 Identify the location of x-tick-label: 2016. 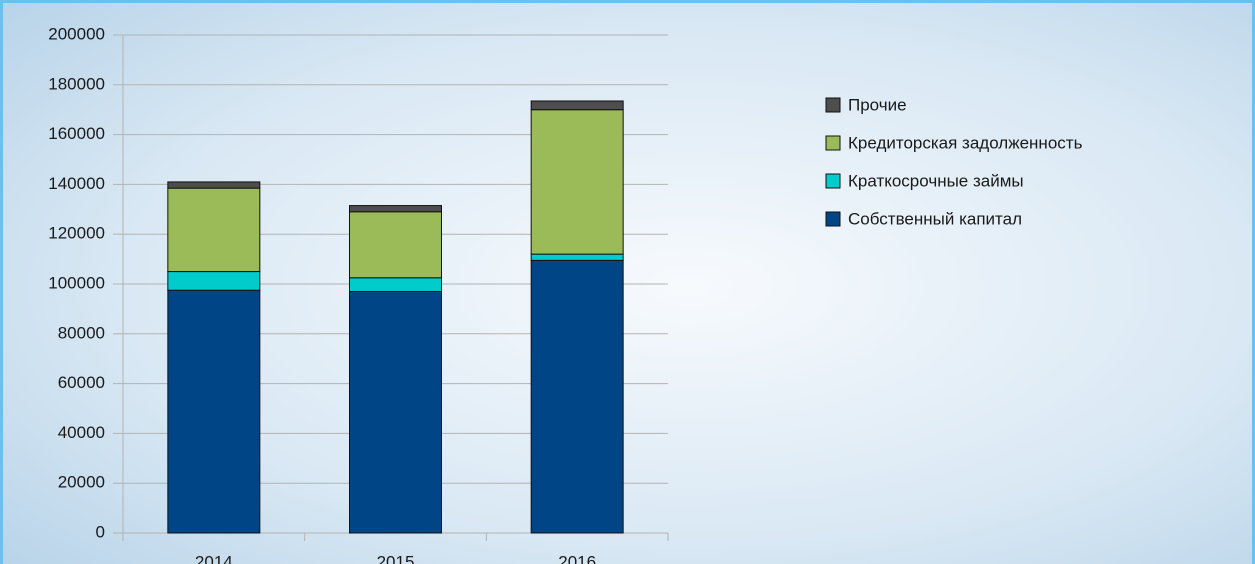
(577, 558).